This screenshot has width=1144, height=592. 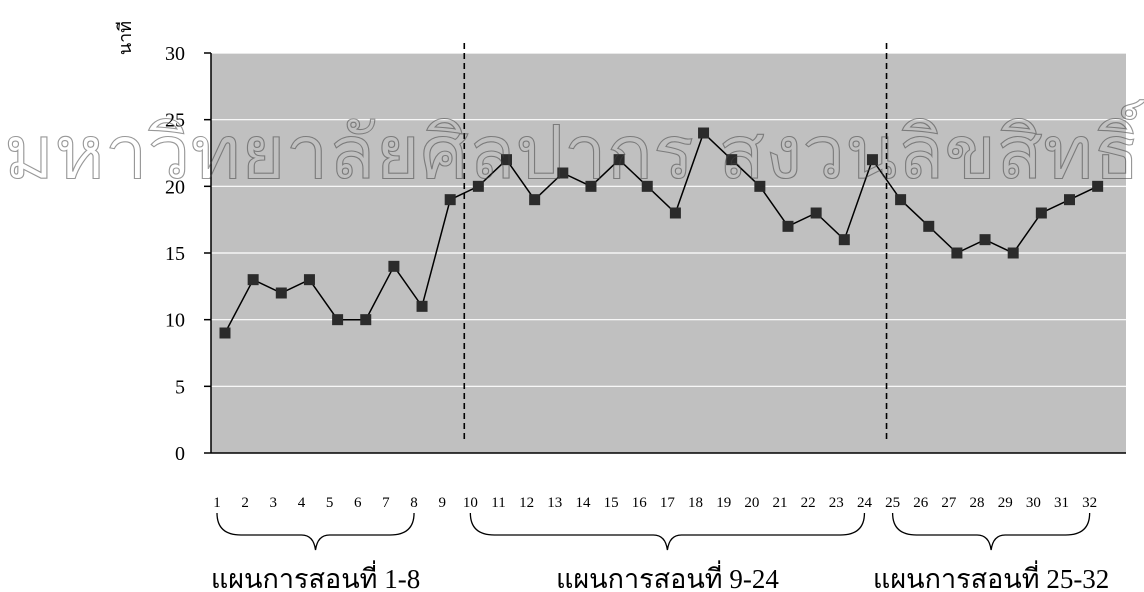 I want to click on x-tick-label: 26, so click(x=921, y=503).